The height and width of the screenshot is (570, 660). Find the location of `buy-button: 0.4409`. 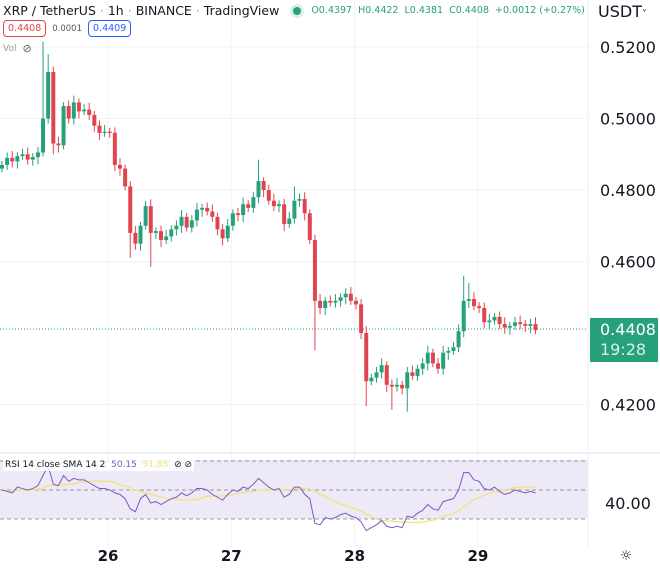

buy-button: 0.4409 is located at coordinates (110, 28).